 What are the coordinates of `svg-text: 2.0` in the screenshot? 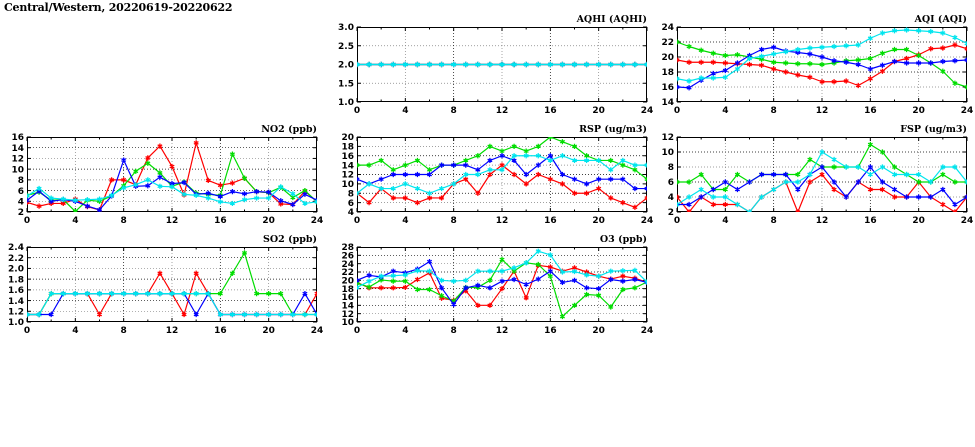 It's located at (346, 66).